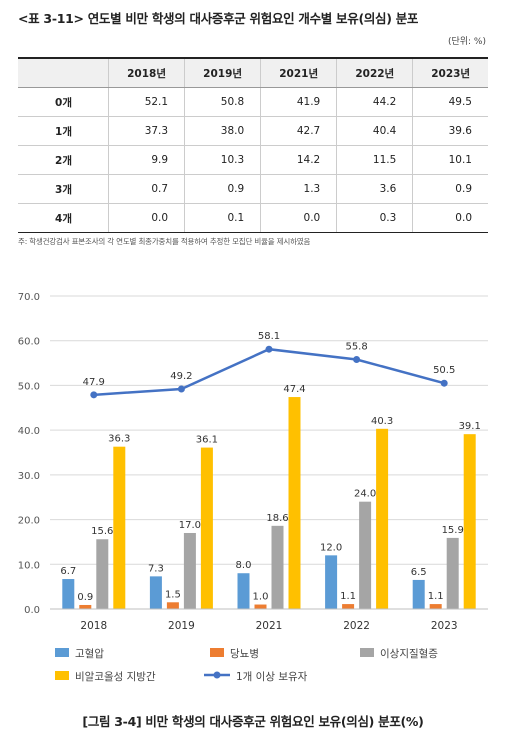  What do you see at coordinates (207, 440) in the screenshot?
I see `data-label: 36.1` at bounding box center [207, 440].